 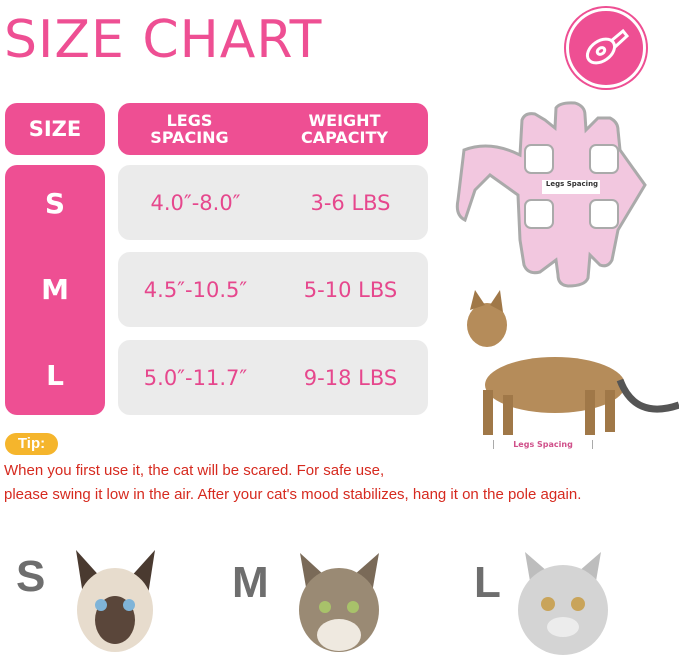 I want to click on weight-value: 9-18 LBS, so click(x=350, y=377).